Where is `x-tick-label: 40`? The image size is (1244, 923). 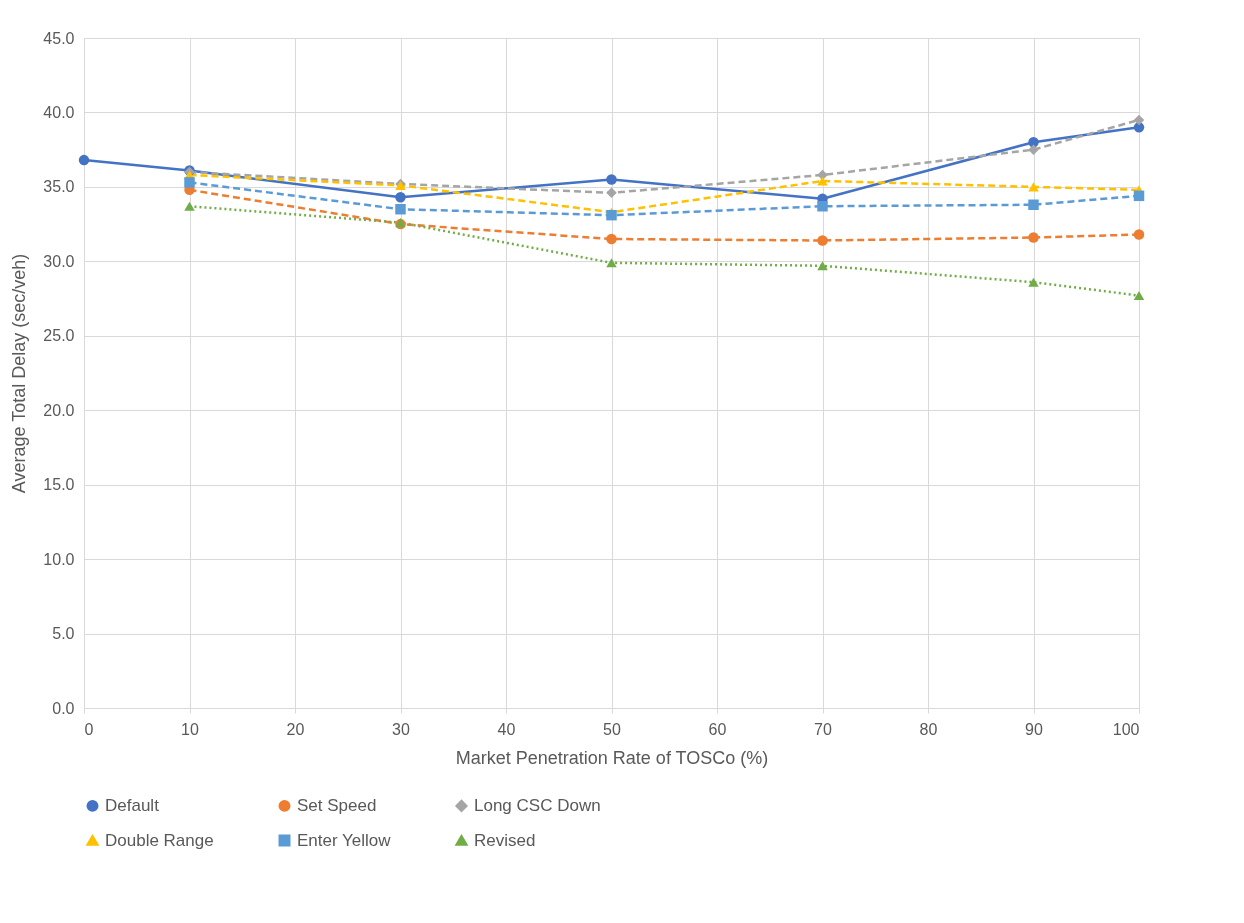
x-tick-label: 40 is located at coordinates (506, 729).